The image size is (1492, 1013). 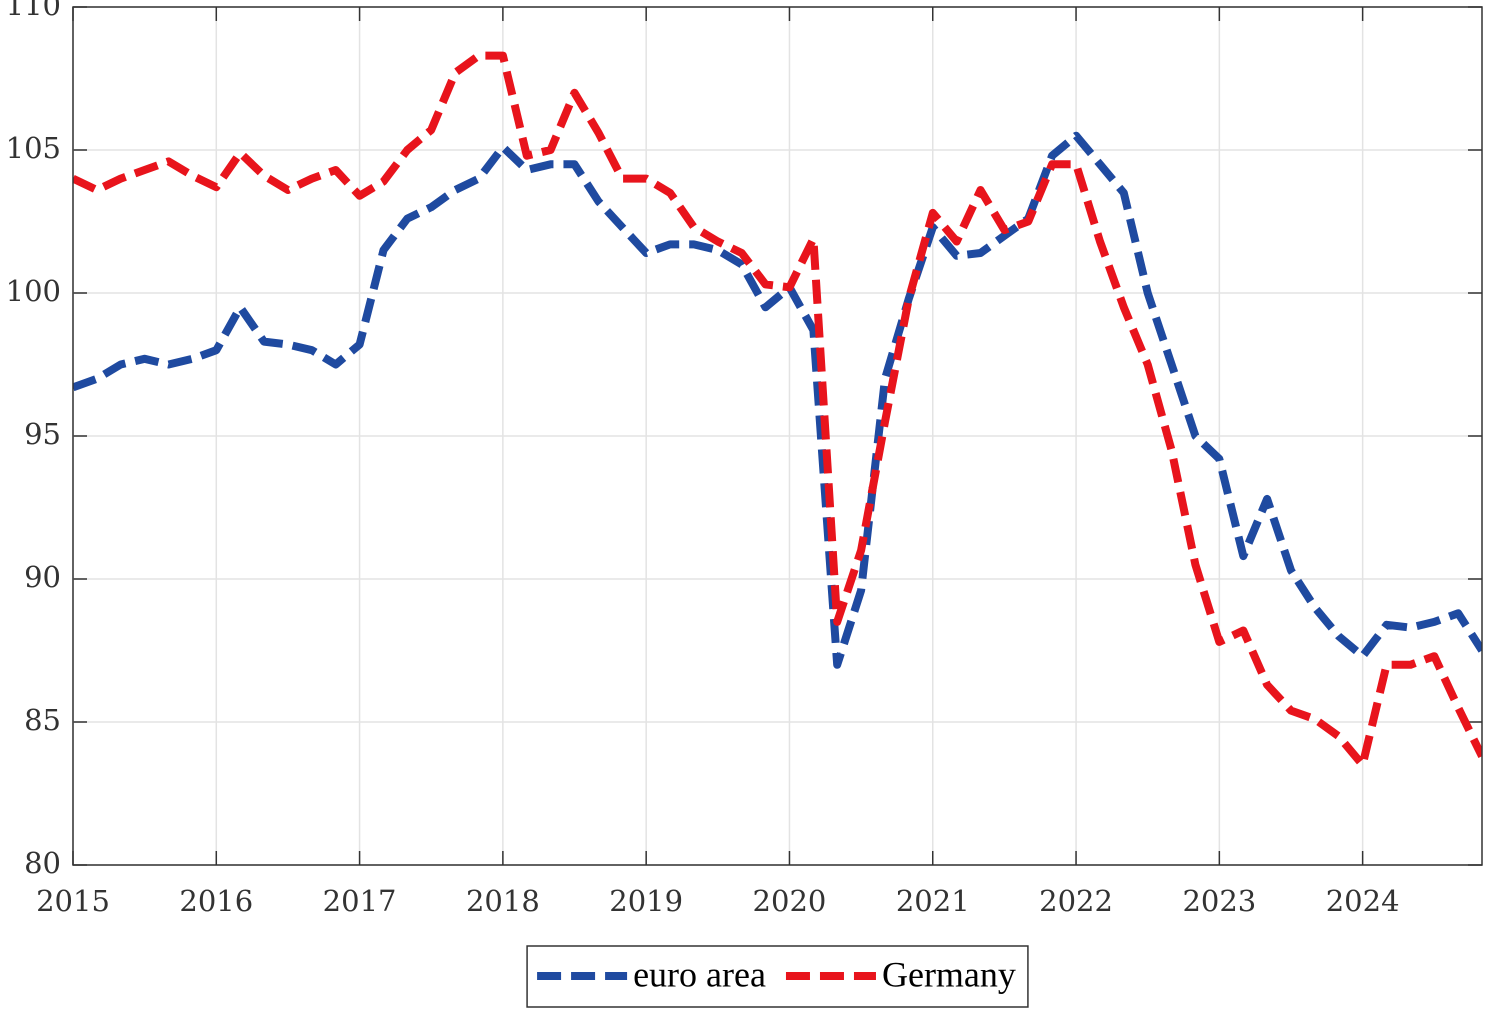 I want to click on y-tick-label: 100, so click(x=33, y=291).